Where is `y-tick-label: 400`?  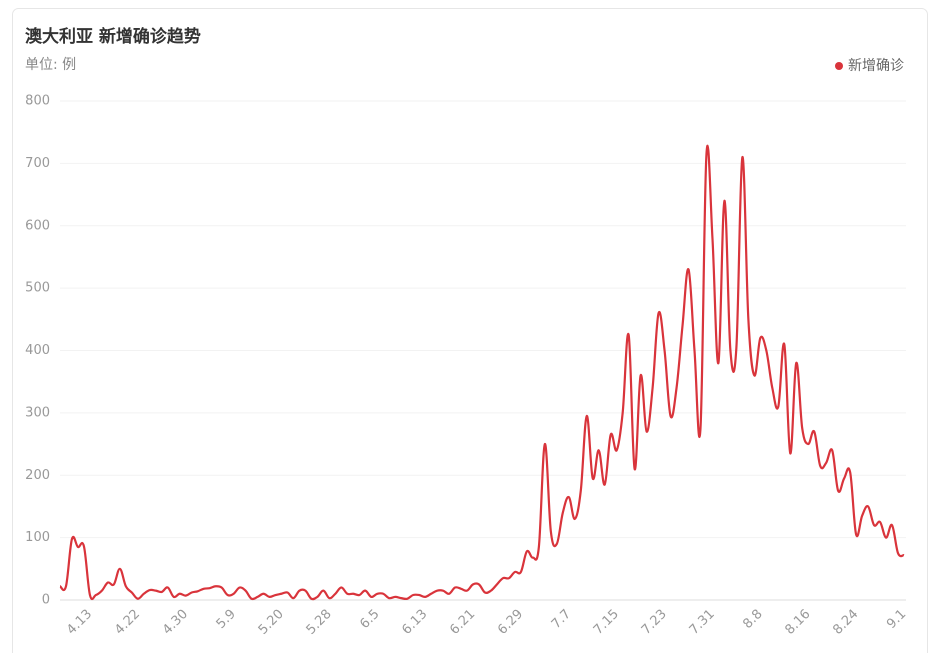
y-tick-label: 400 is located at coordinates (37, 350).